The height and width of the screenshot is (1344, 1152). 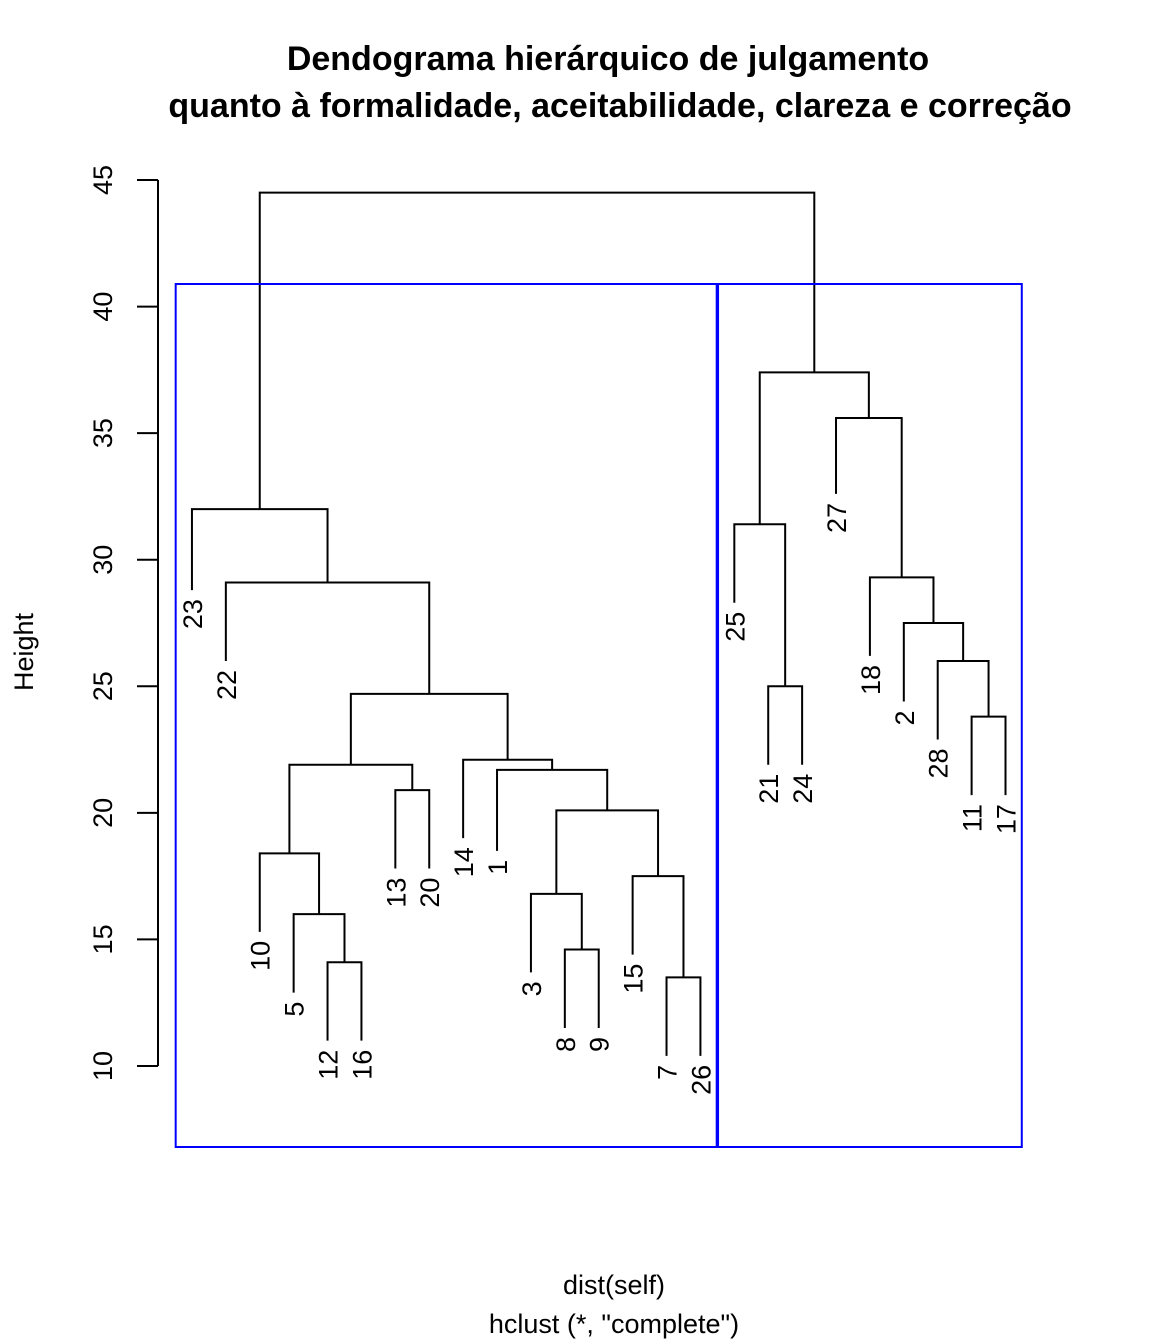 What do you see at coordinates (658, 926) in the screenshot?
I see `merge-15-m1` at bounding box center [658, 926].